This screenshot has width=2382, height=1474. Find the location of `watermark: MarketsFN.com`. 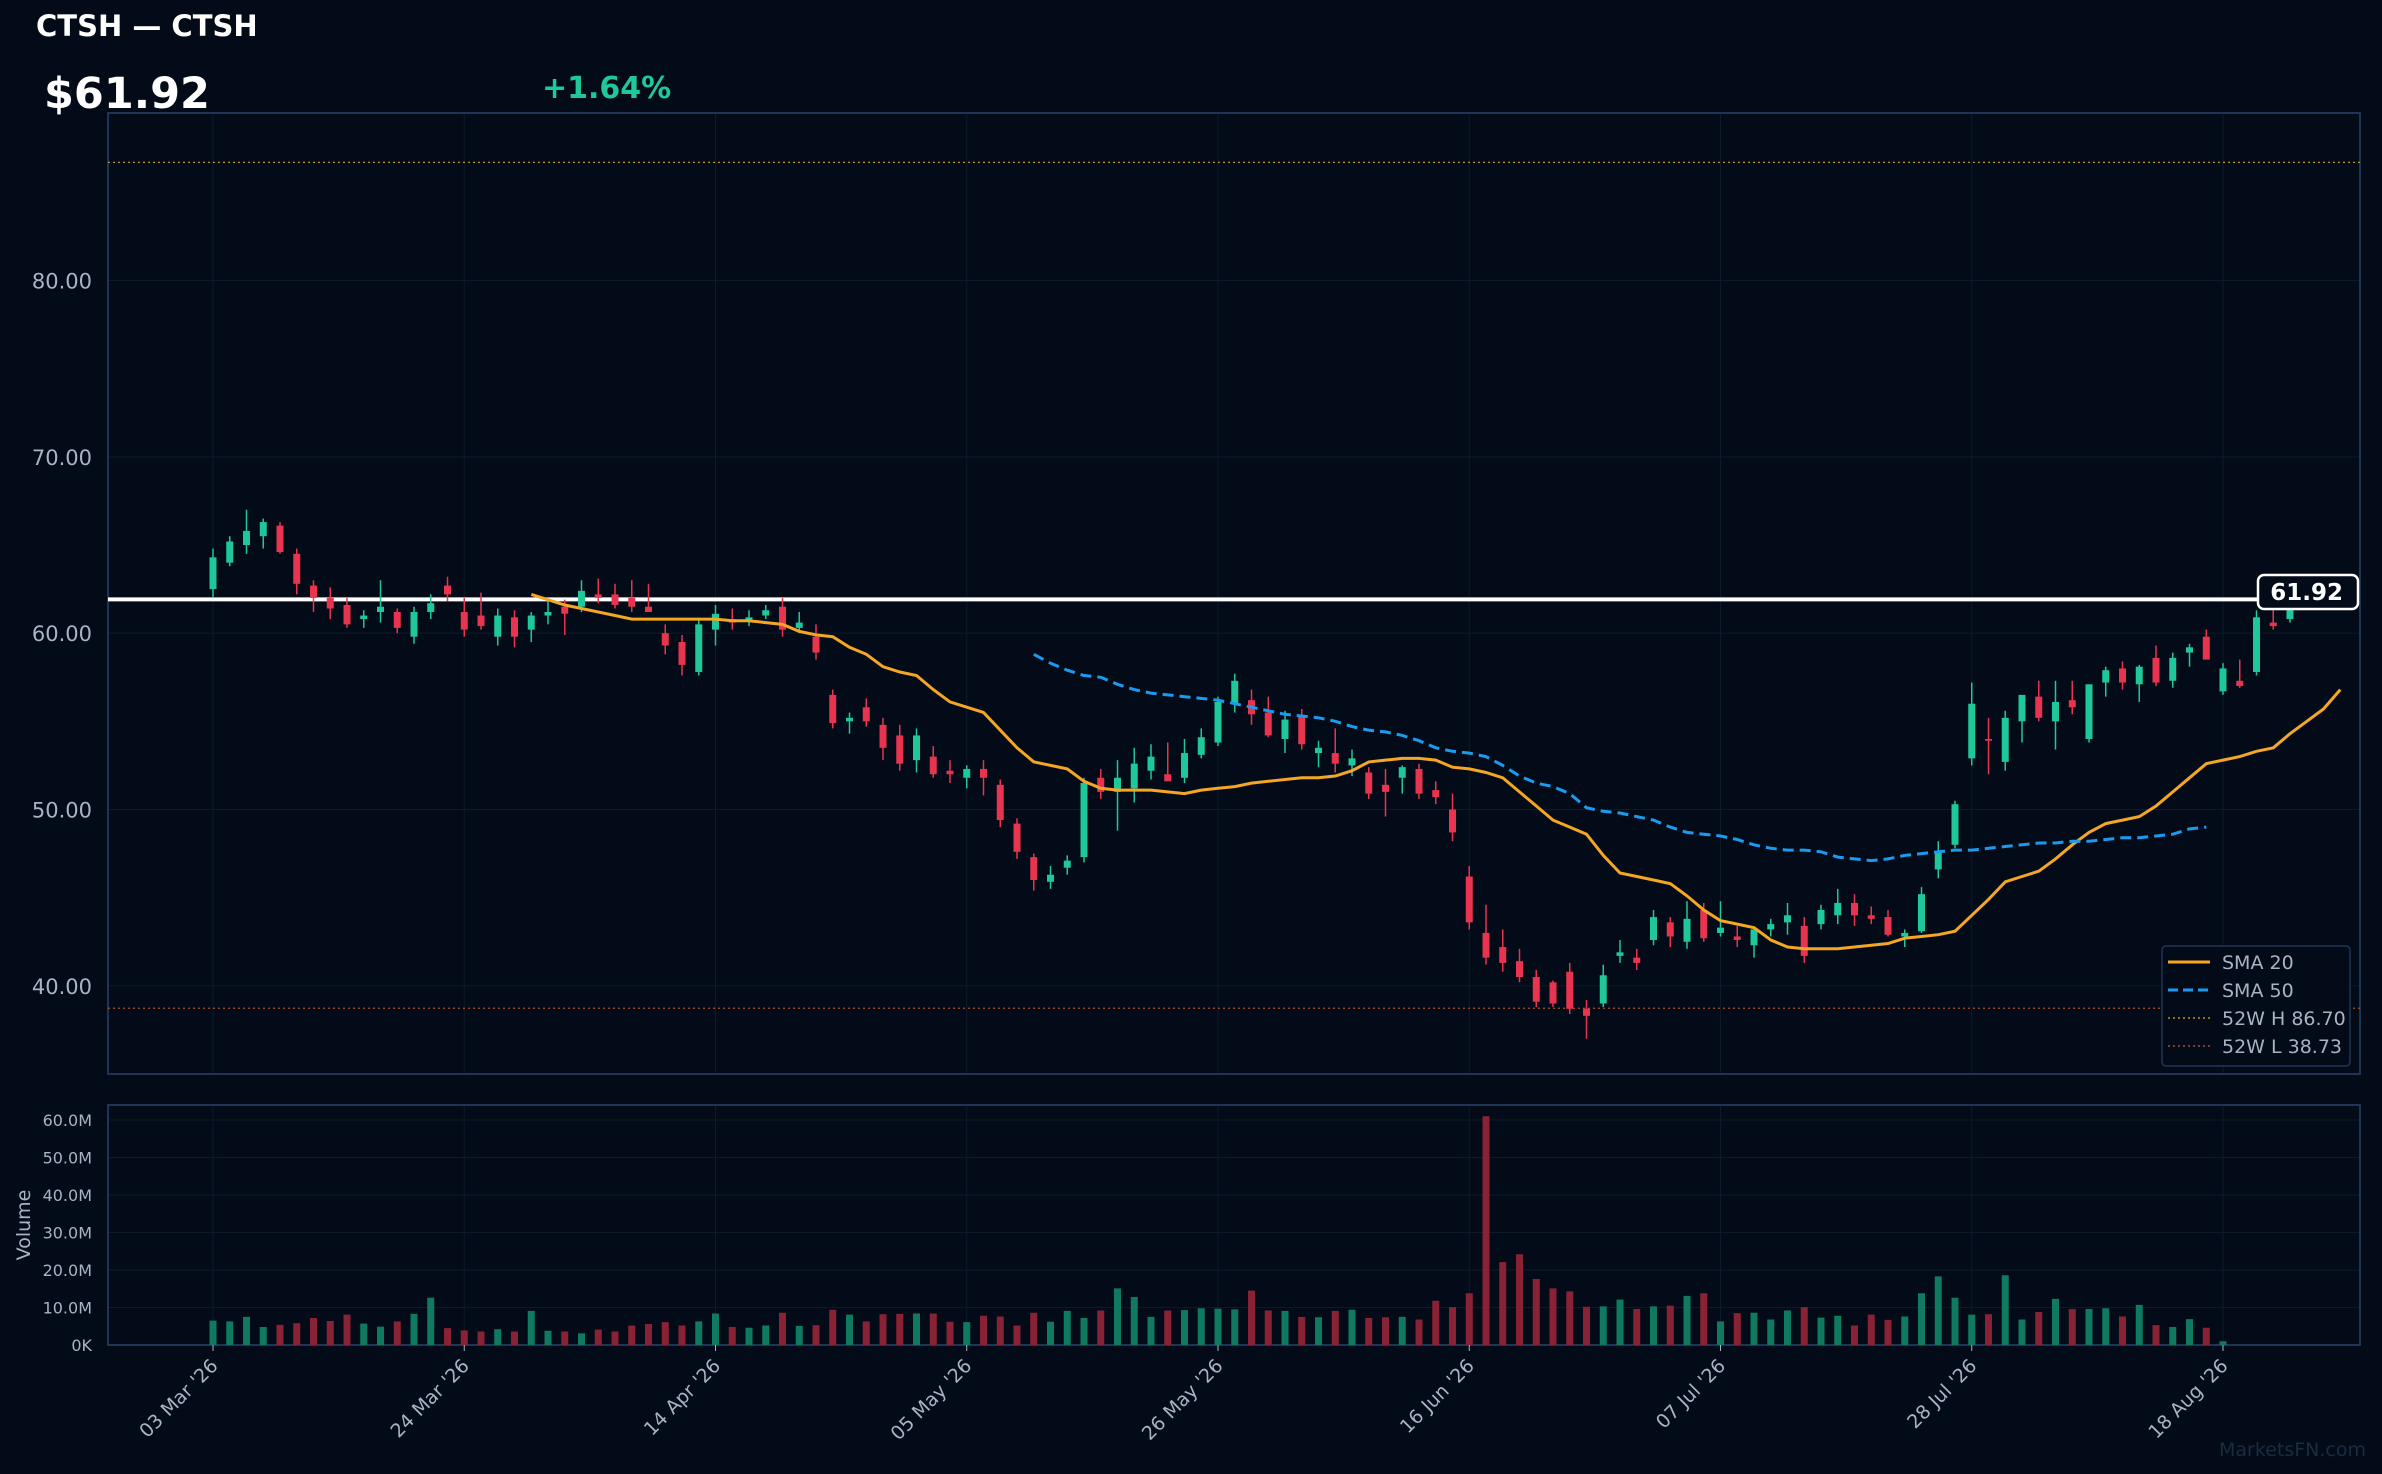

watermark: MarketsFN.com is located at coordinates (2292, 1450).